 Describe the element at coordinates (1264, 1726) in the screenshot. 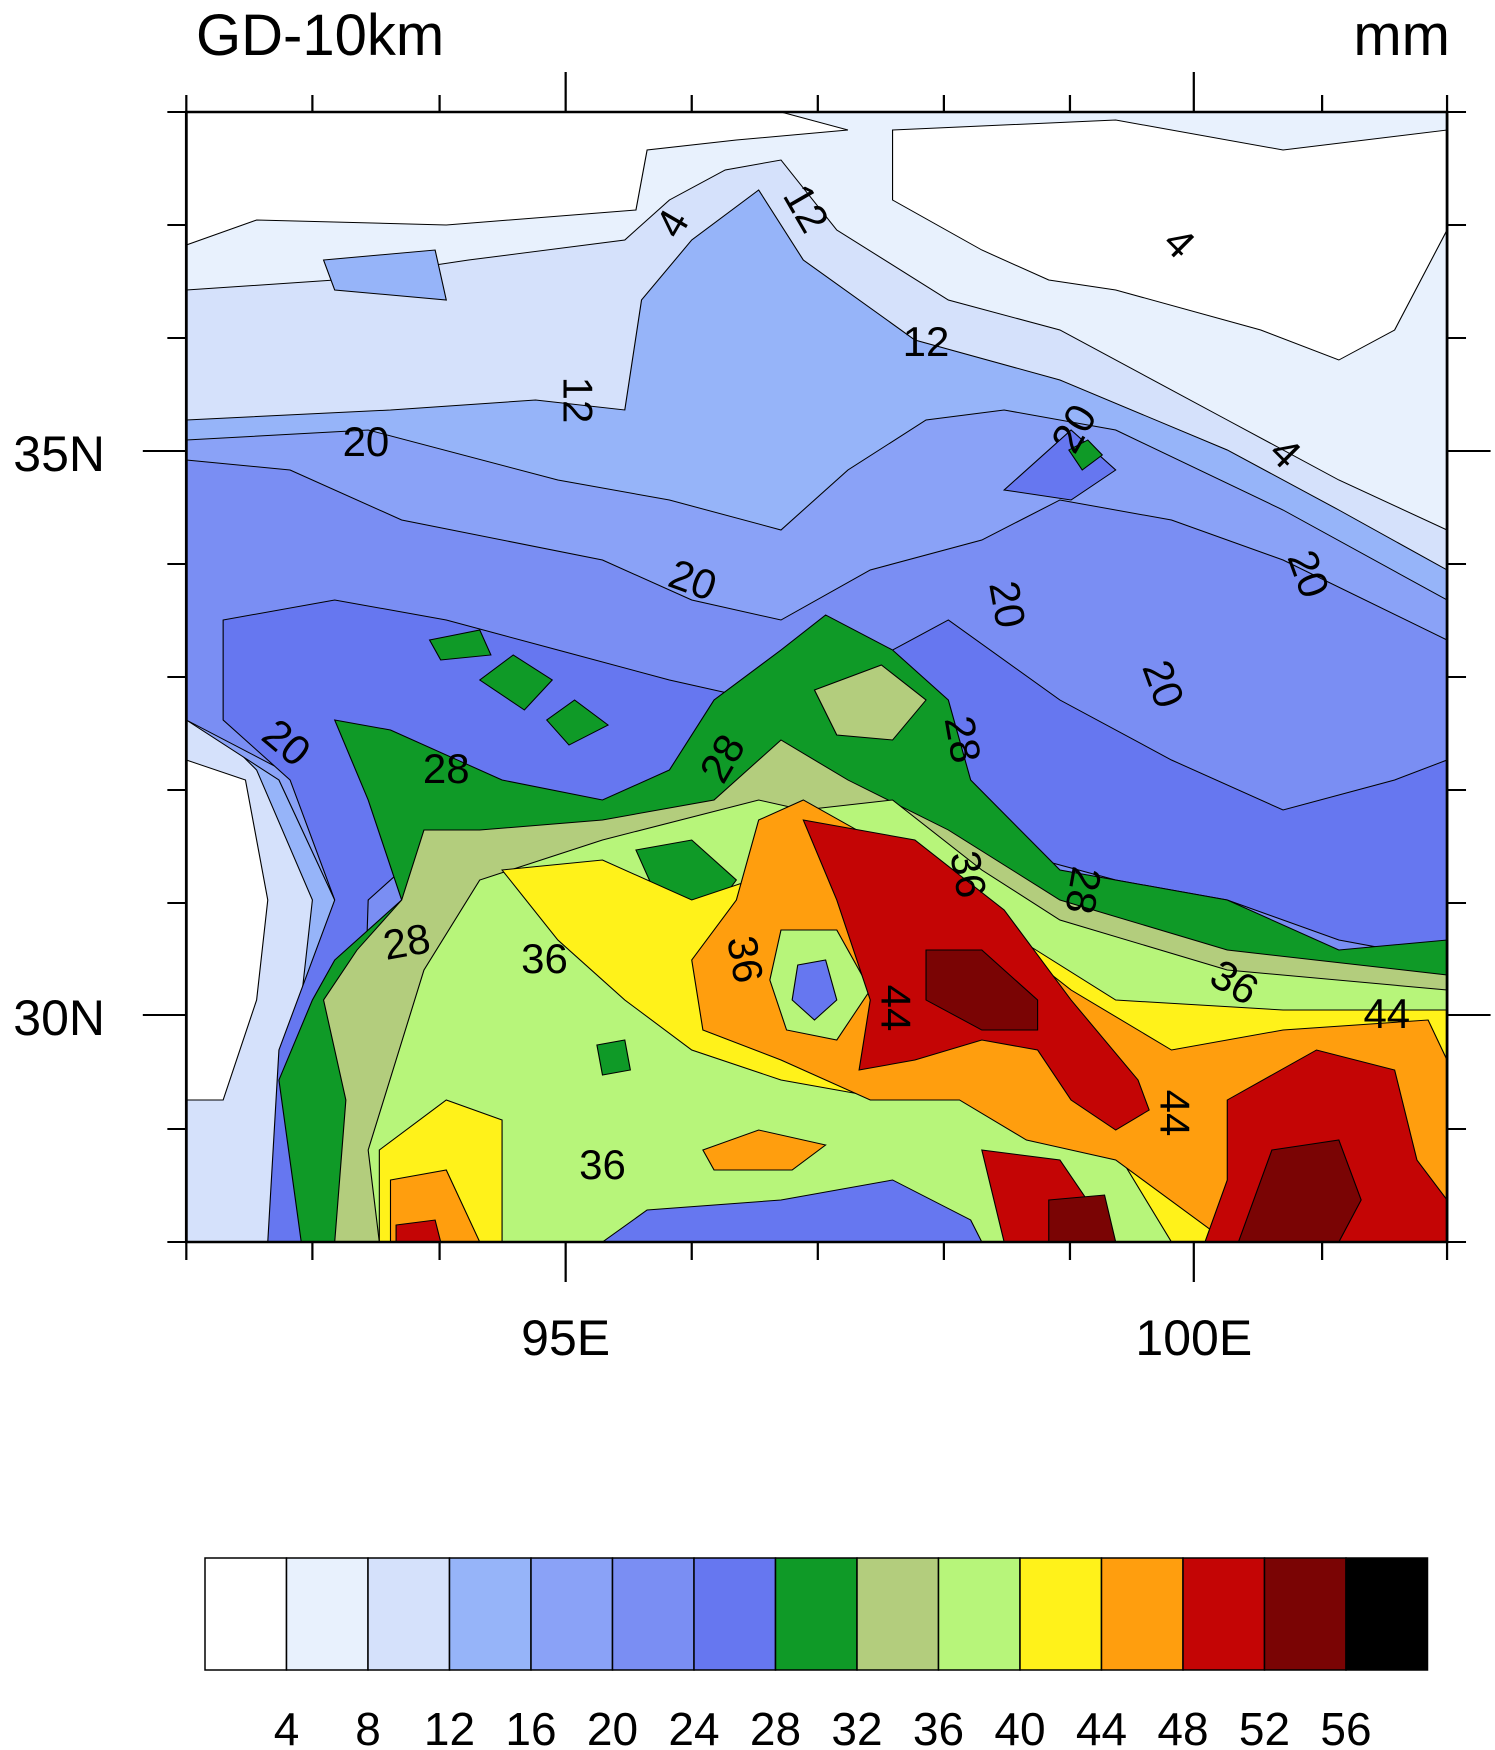

I see `colorbar-label: 52` at that location.